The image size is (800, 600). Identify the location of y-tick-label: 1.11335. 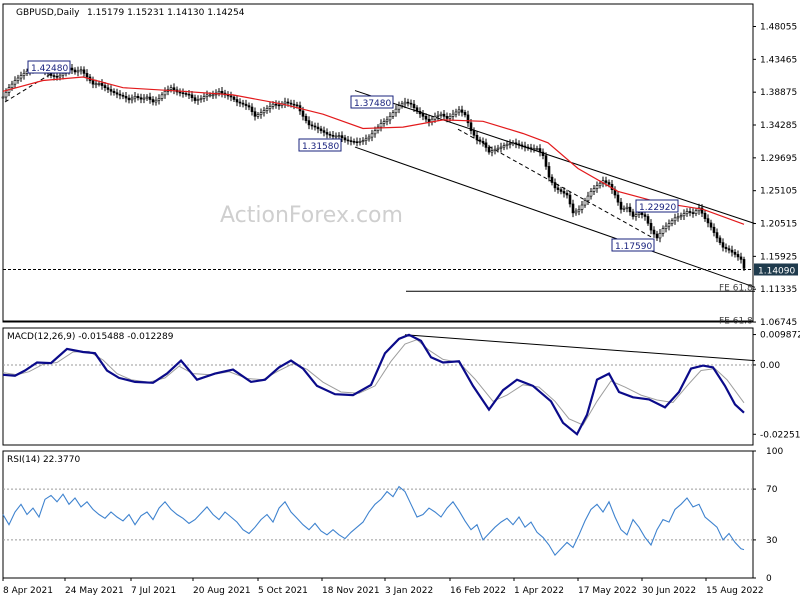
(778, 290).